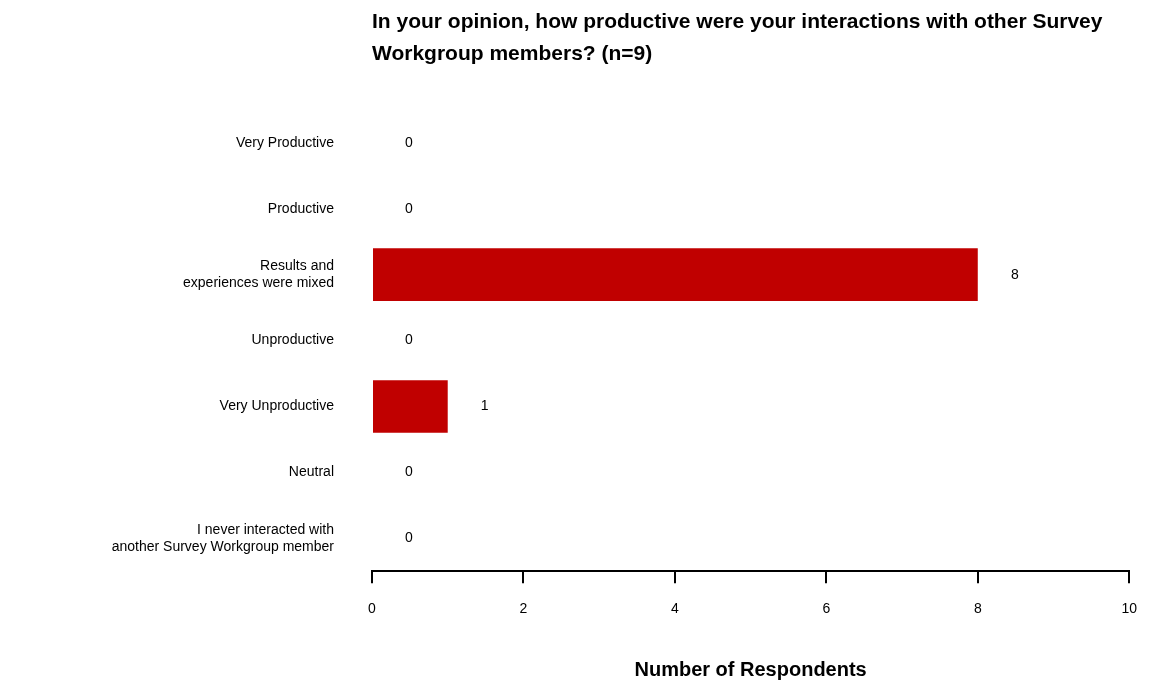  What do you see at coordinates (750, 668) in the screenshot?
I see `x-axis-title: Number of Respondents` at bounding box center [750, 668].